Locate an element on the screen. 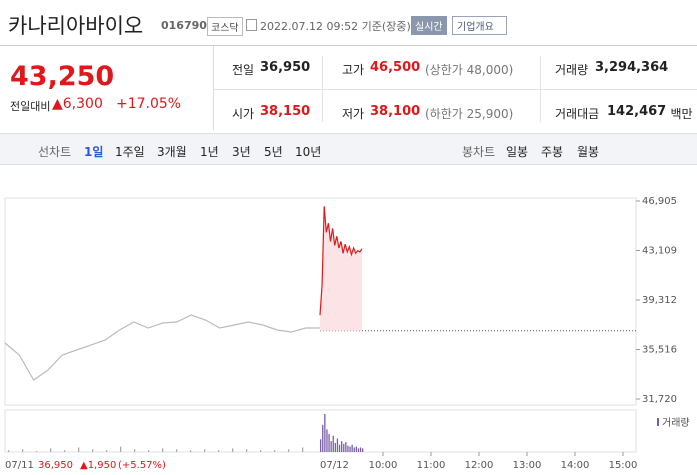 Image resolution: width=697 pixels, height=475 pixels. x-label: 07/11 is located at coordinates (19, 465).